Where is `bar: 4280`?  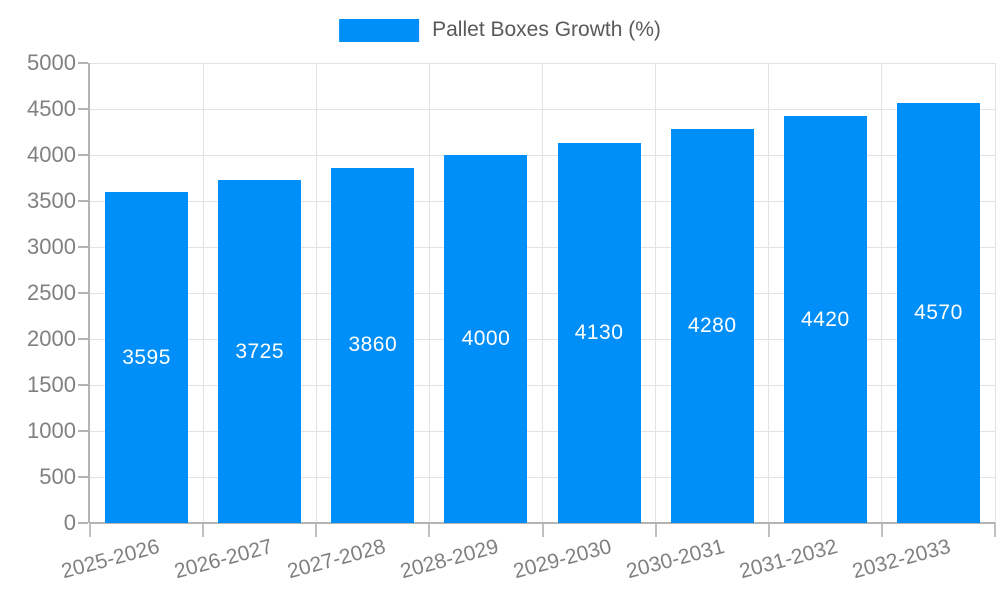
bar: 4280 is located at coordinates (712, 326).